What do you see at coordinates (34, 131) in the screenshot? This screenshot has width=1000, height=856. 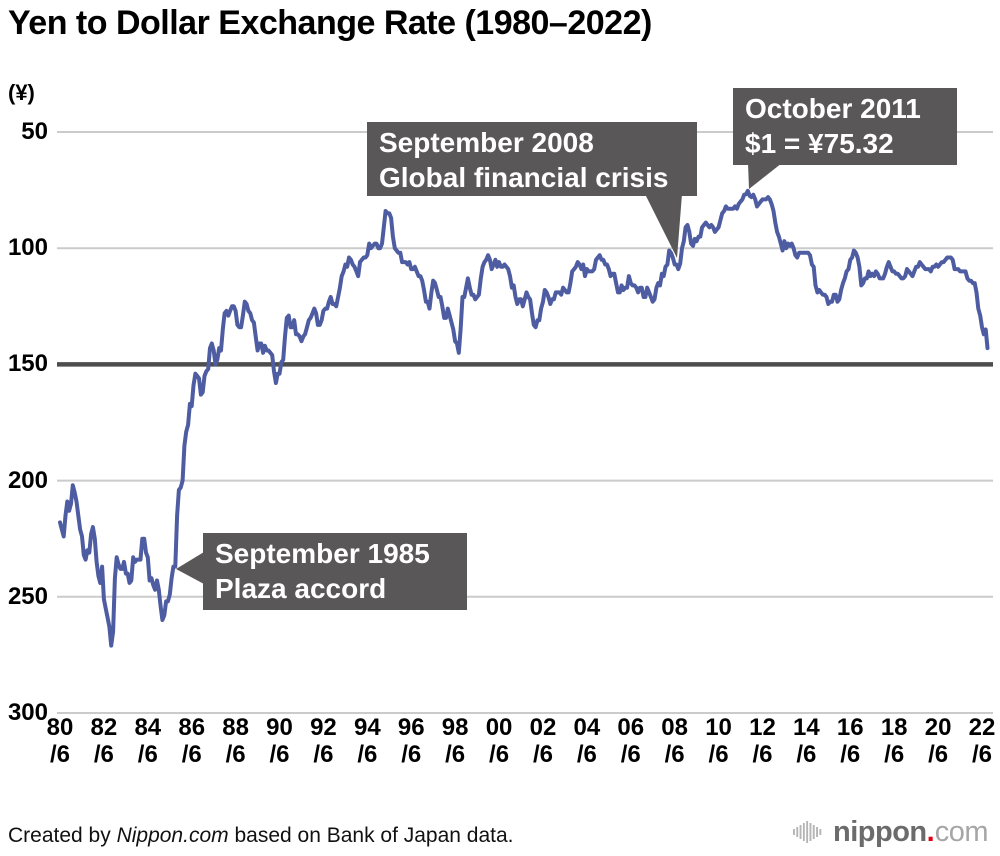 I see `y-tick-label: 50` at bounding box center [34, 131].